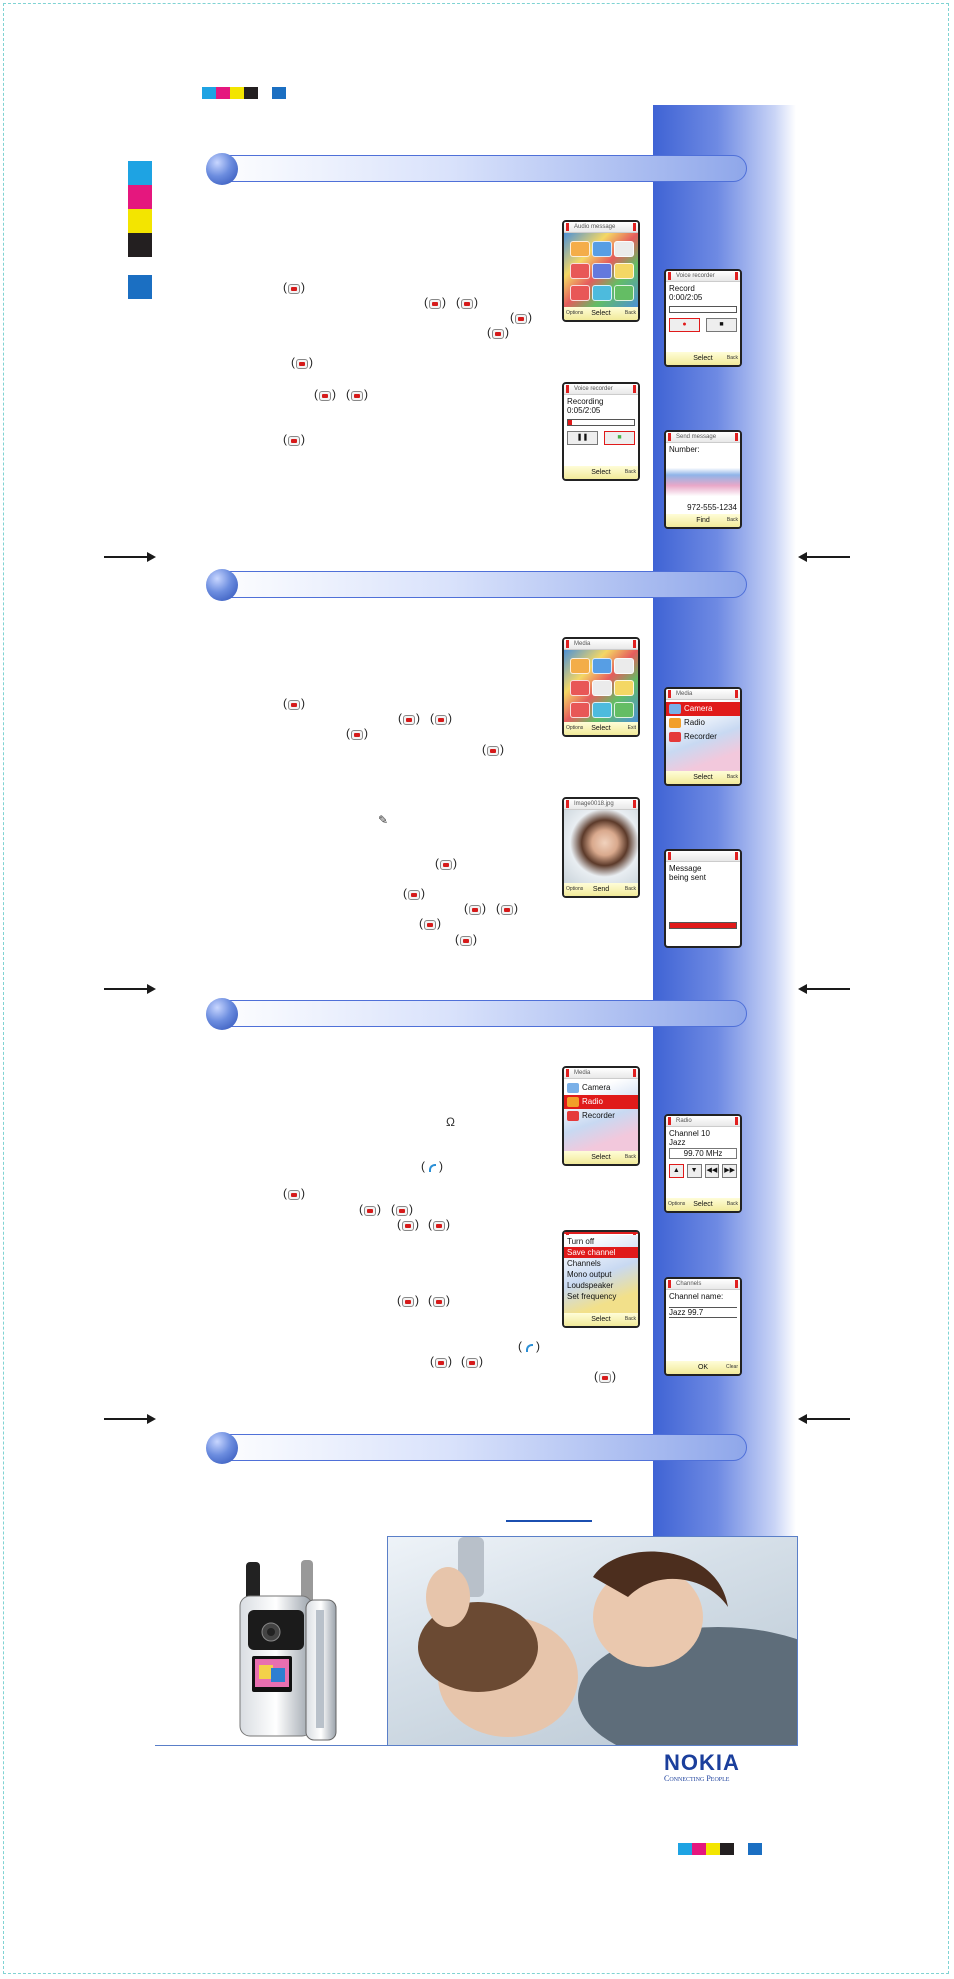  I want to click on send-content: Number: 972-555-1234, so click(703, 478).